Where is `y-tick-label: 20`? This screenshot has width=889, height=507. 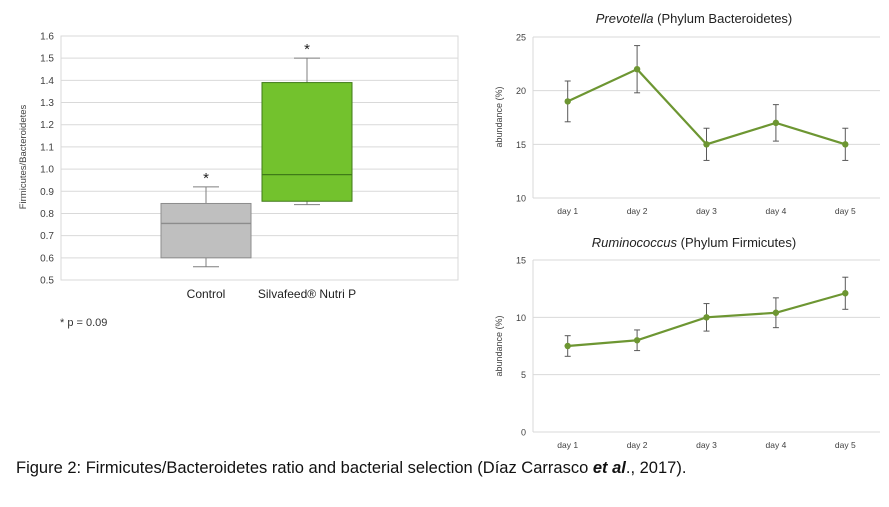
y-tick-label: 20 is located at coordinates (521, 91).